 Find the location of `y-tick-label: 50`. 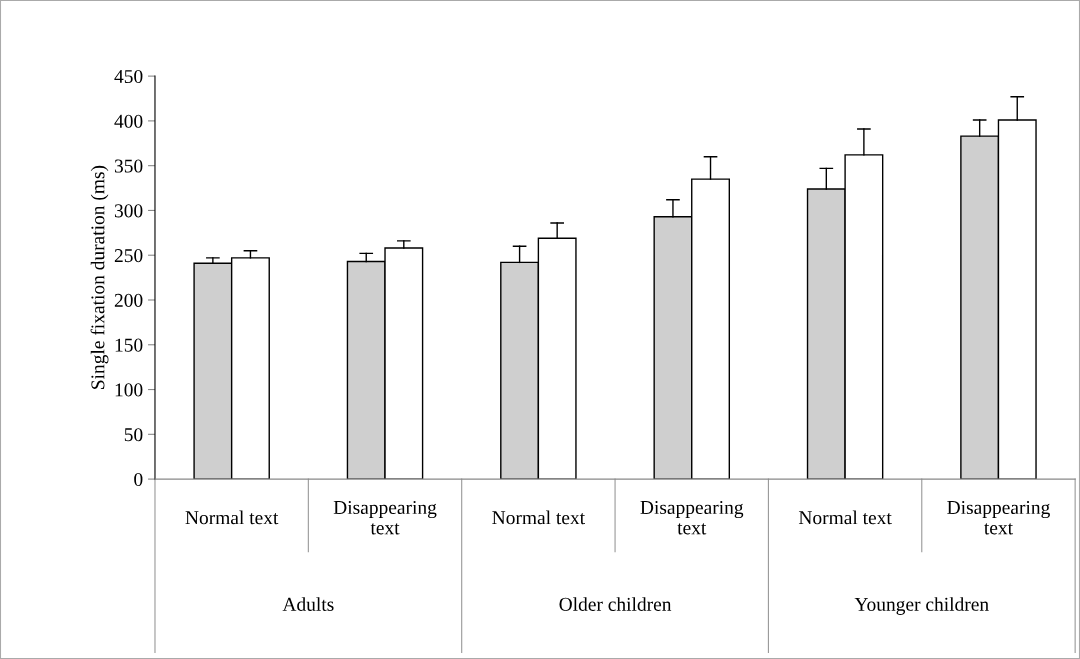

y-tick-label: 50 is located at coordinates (133, 435).